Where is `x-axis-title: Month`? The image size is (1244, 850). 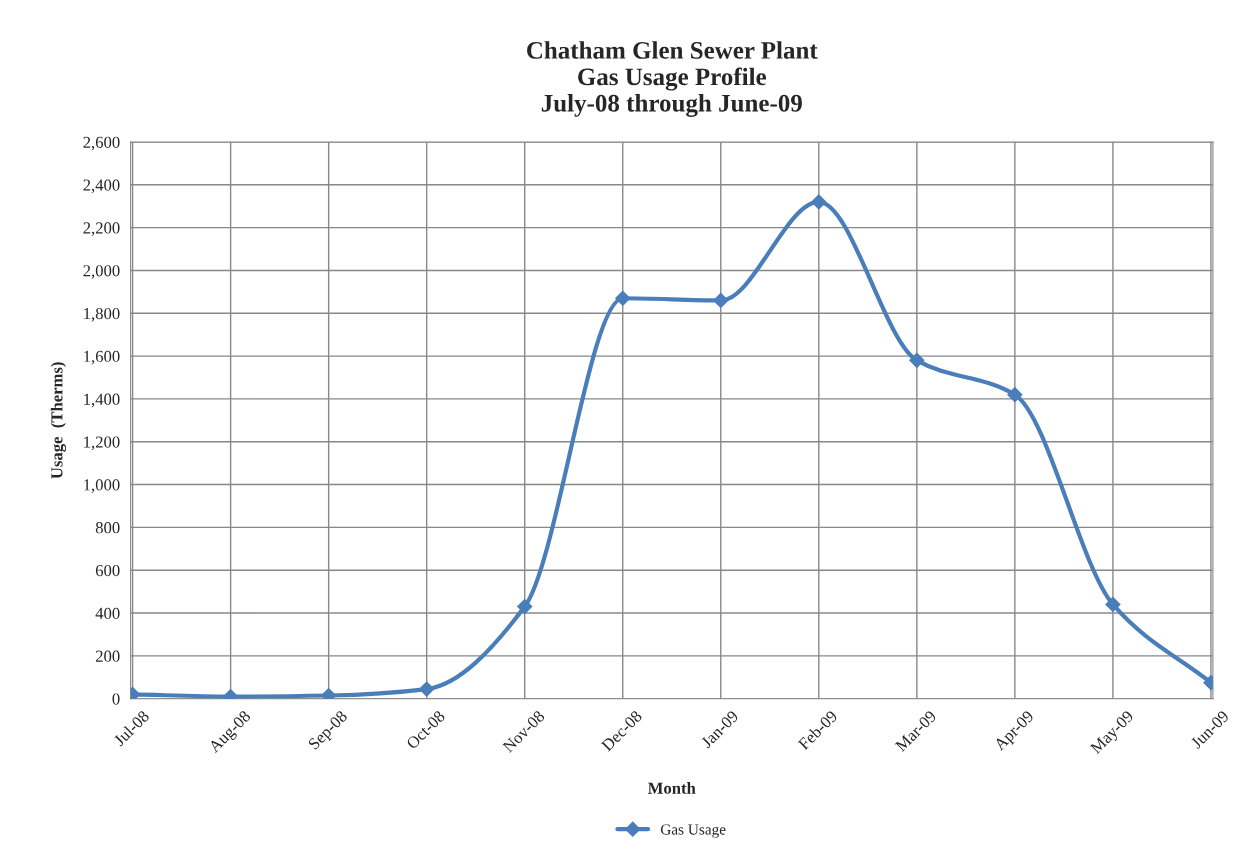 x-axis-title: Month is located at coordinates (671, 788).